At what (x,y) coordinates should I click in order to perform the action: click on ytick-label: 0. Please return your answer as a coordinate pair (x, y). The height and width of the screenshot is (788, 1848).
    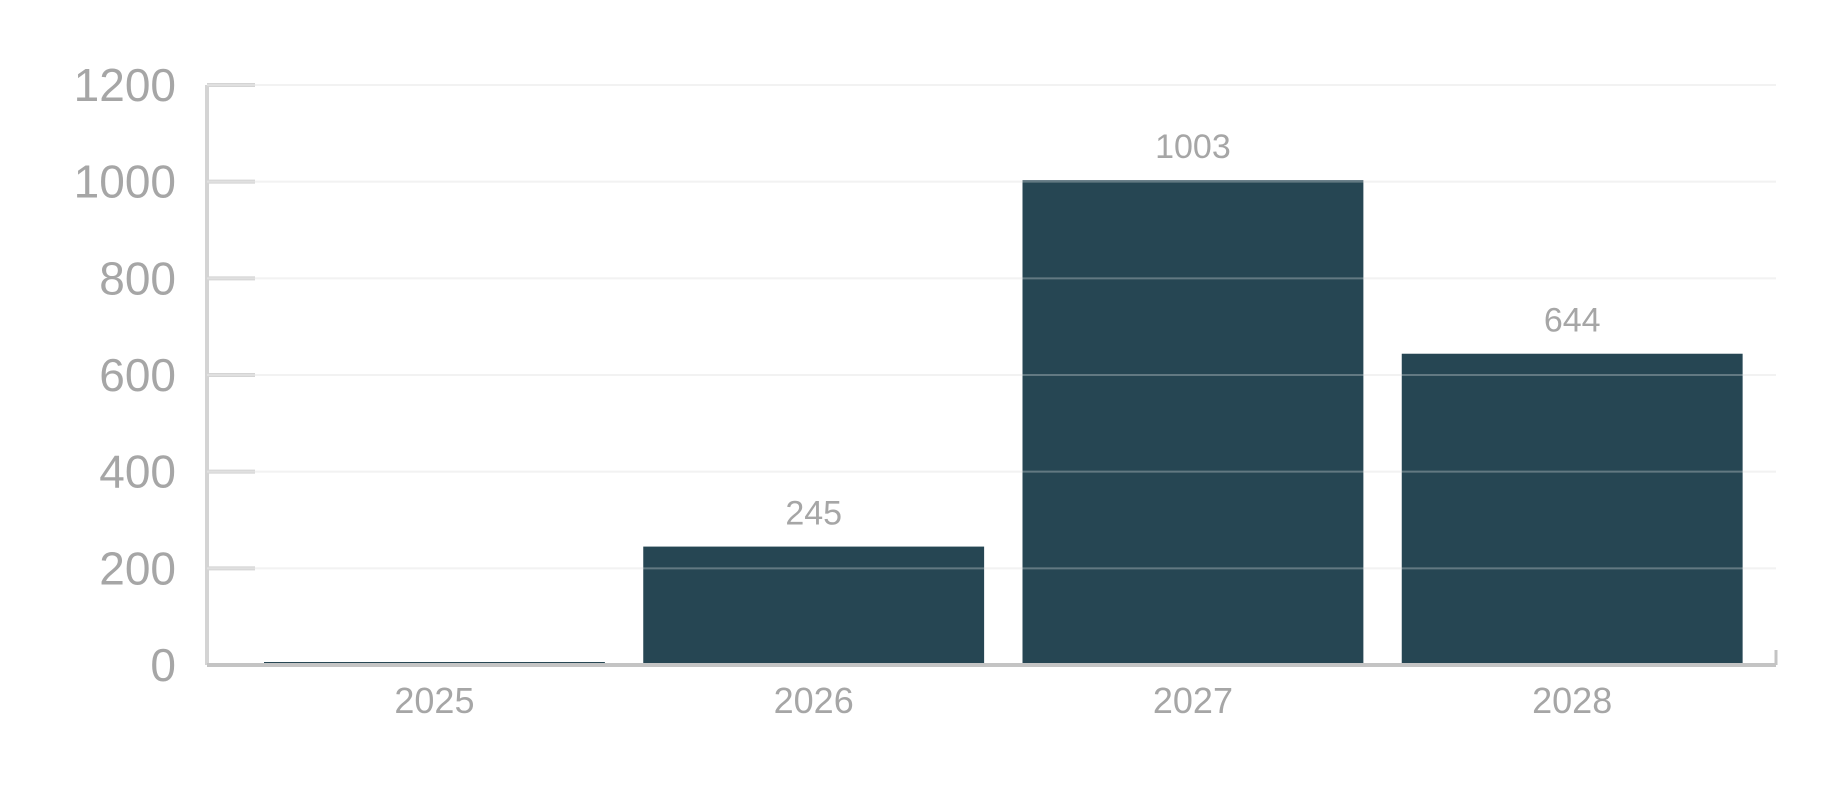
    Looking at the image, I should click on (163, 665).